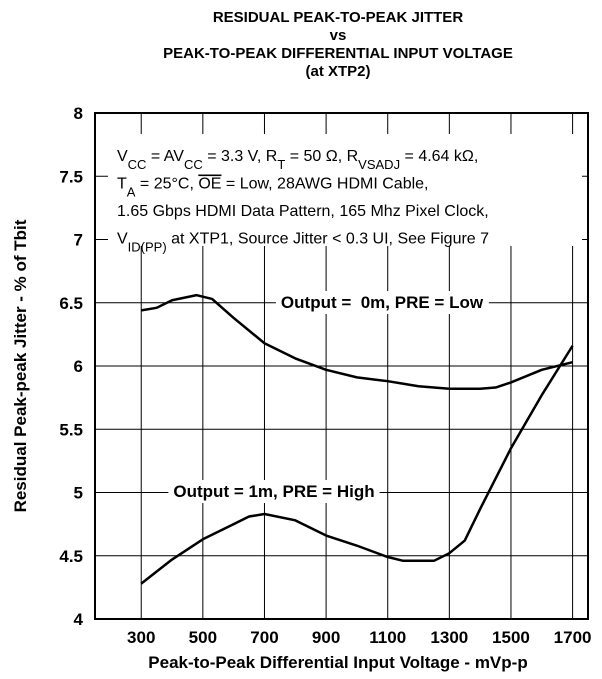 The width and height of the screenshot is (602, 679). Describe the element at coordinates (357, 342) in the screenshot. I see `series-line` at that location.